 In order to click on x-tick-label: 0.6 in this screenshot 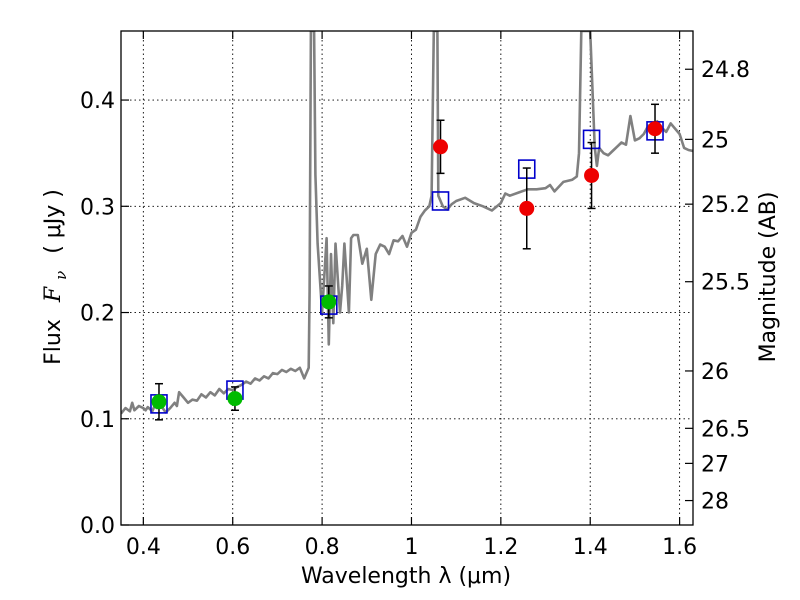, I will do `click(232, 547)`.